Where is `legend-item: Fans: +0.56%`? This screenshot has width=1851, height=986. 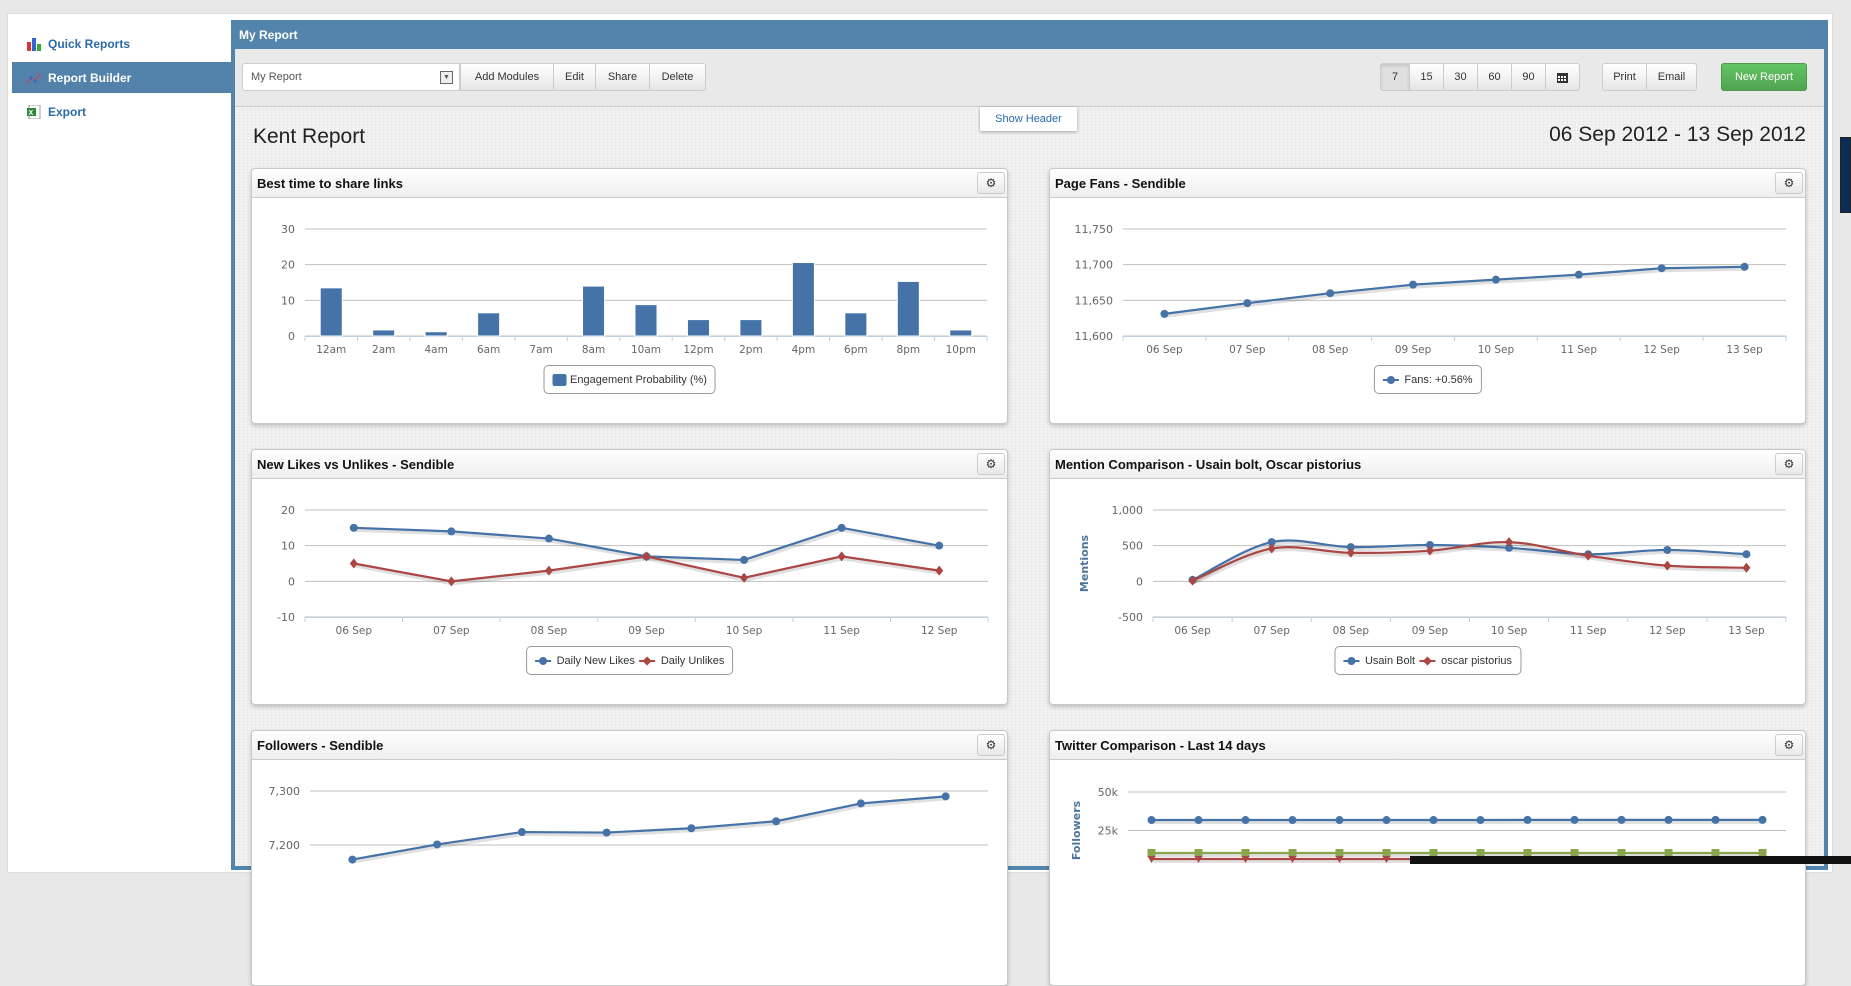 legend-item: Fans: +0.56% is located at coordinates (1427, 380).